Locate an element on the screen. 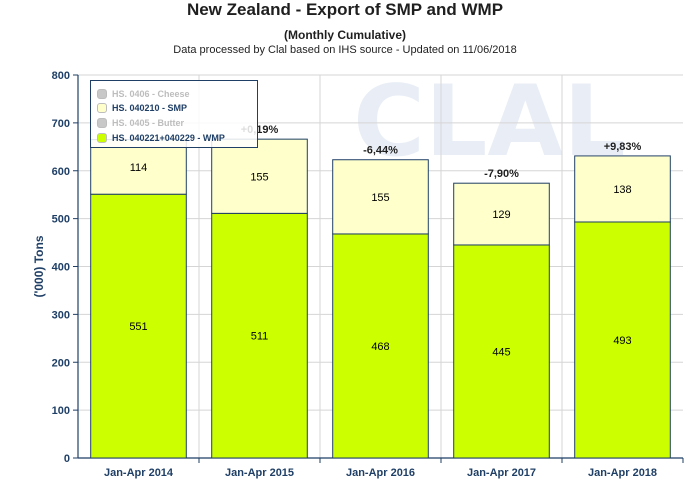 This screenshot has height=500, width=690. legend-swatch-cheese is located at coordinates (102, 94).